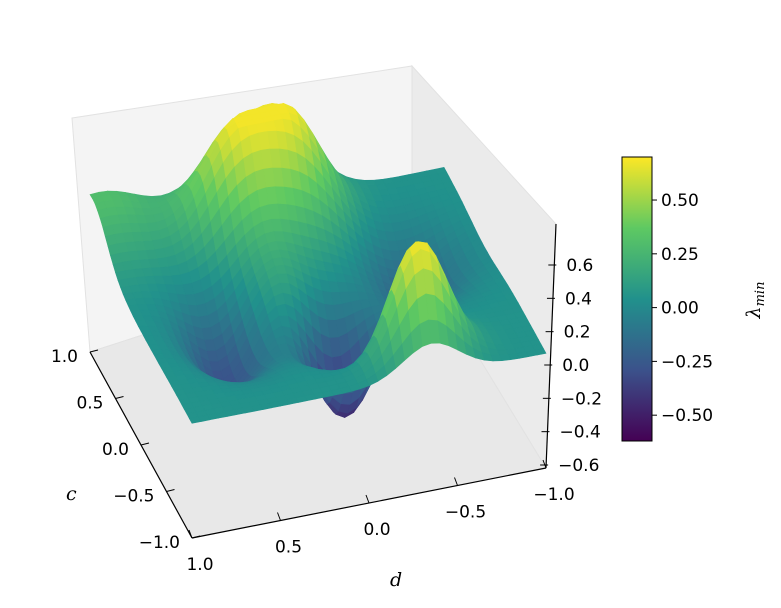 The height and width of the screenshot is (608, 781). I want to click on colorbar-label: λmin, so click(755, 301).